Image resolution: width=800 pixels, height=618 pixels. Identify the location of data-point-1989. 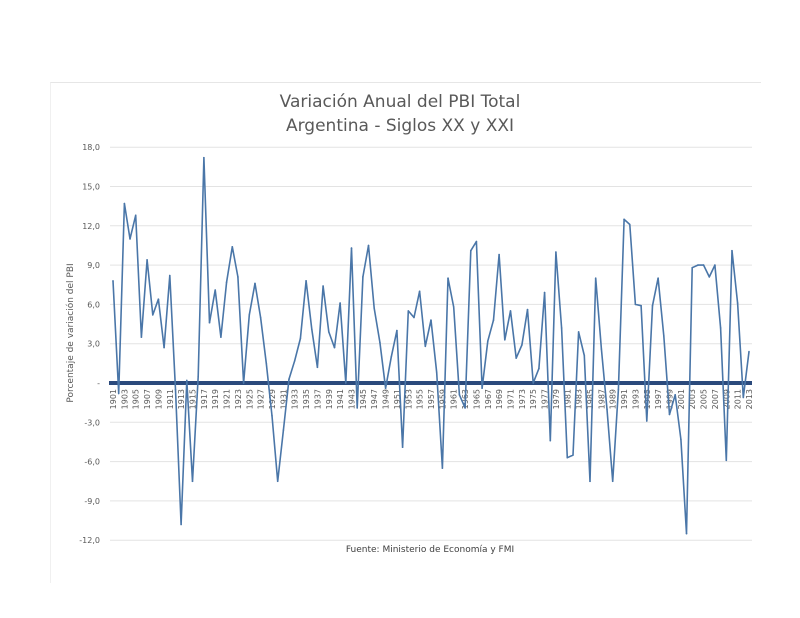
(612, 481).